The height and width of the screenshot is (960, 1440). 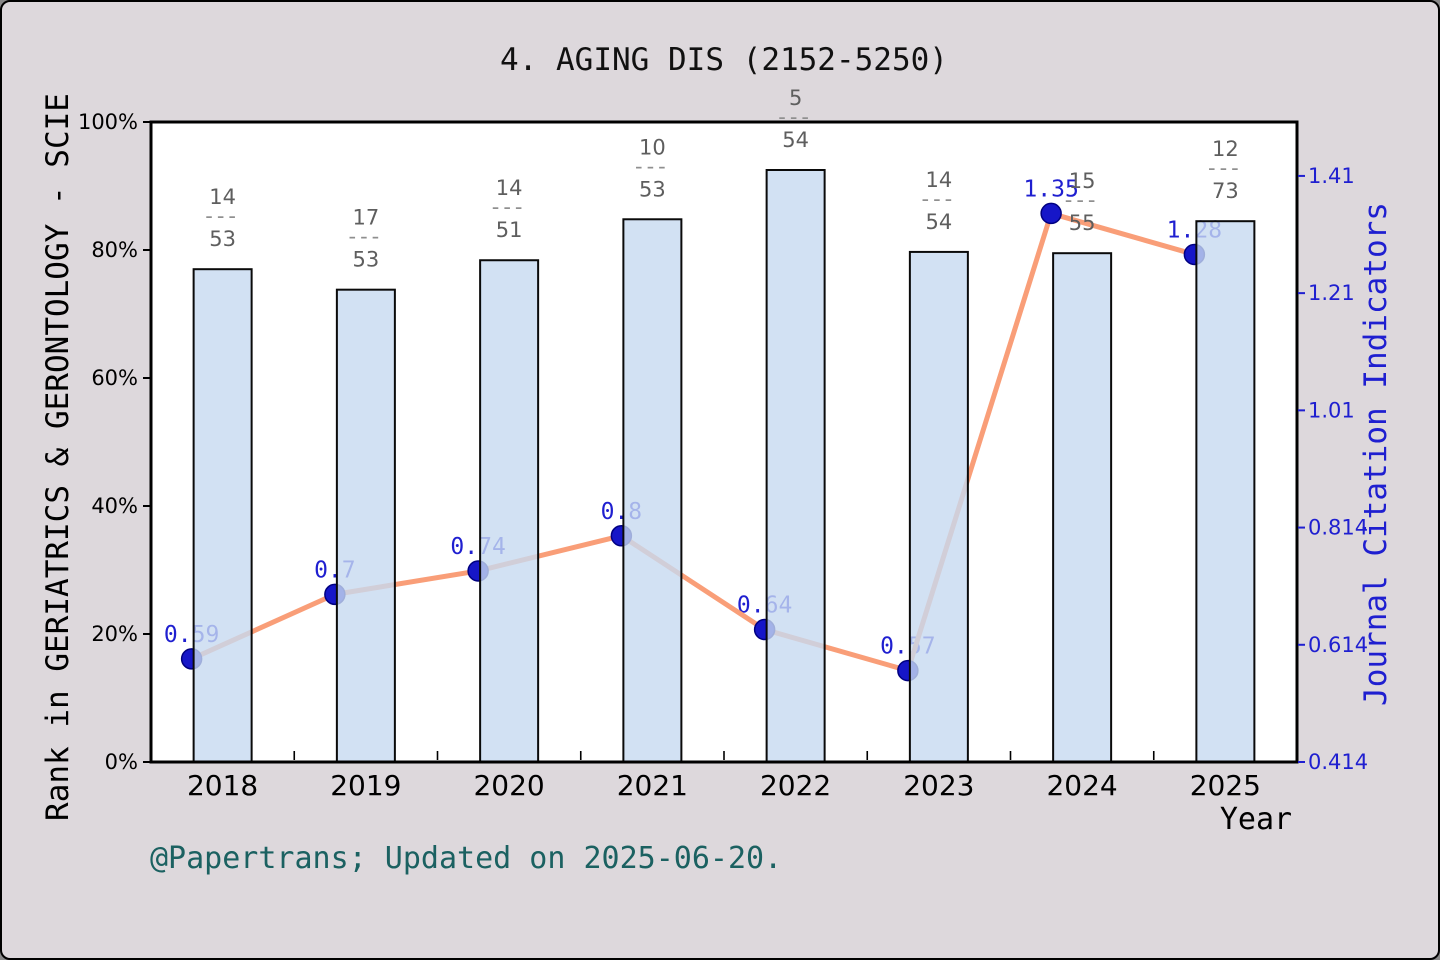 What do you see at coordinates (1338, 528) in the screenshot?
I see `right-axis-tick-label: 0.814` at bounding box center [1338, 528].